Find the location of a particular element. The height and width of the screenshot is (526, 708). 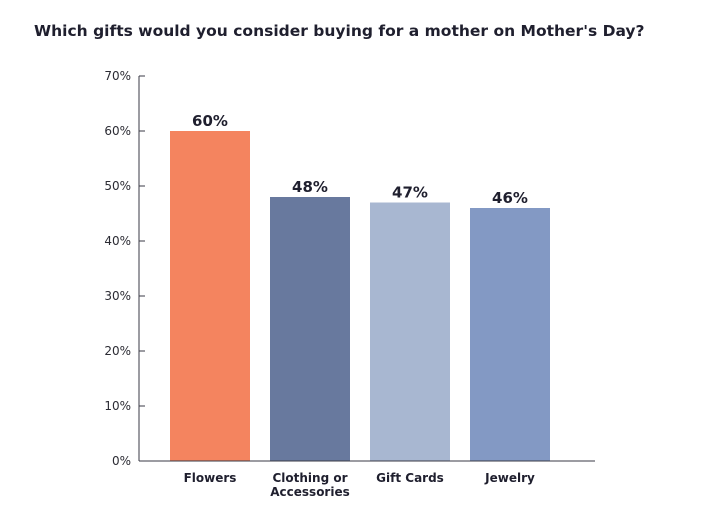

y-tick-label: 10% is located at coordinates (117, 406).